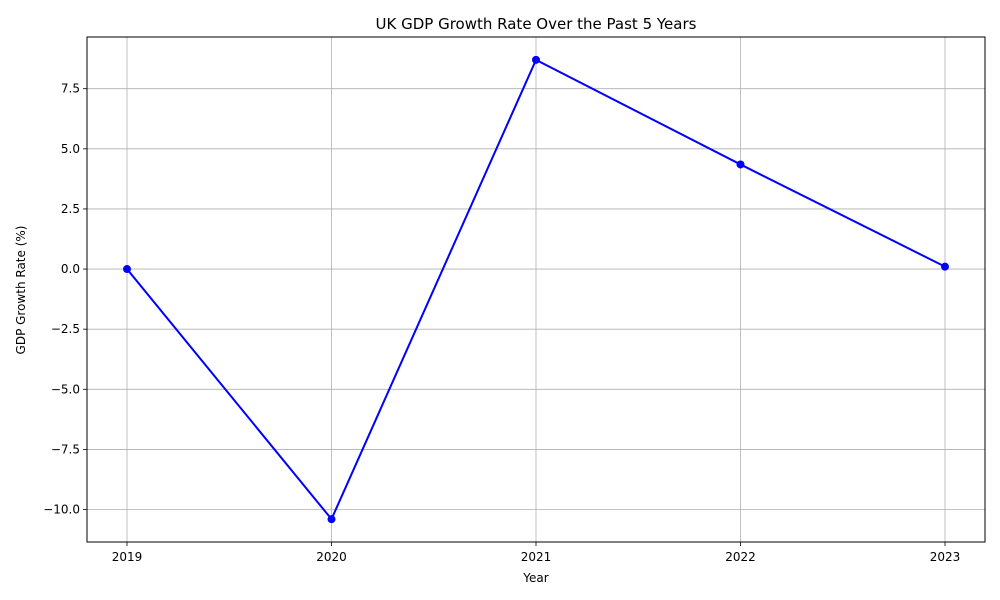 This screenshot has height=600, width=1000. What do you see at coordinates (536, 557) in the screenshot?
I see `x-tick-label: 2021` at bounding box center [536, 557].